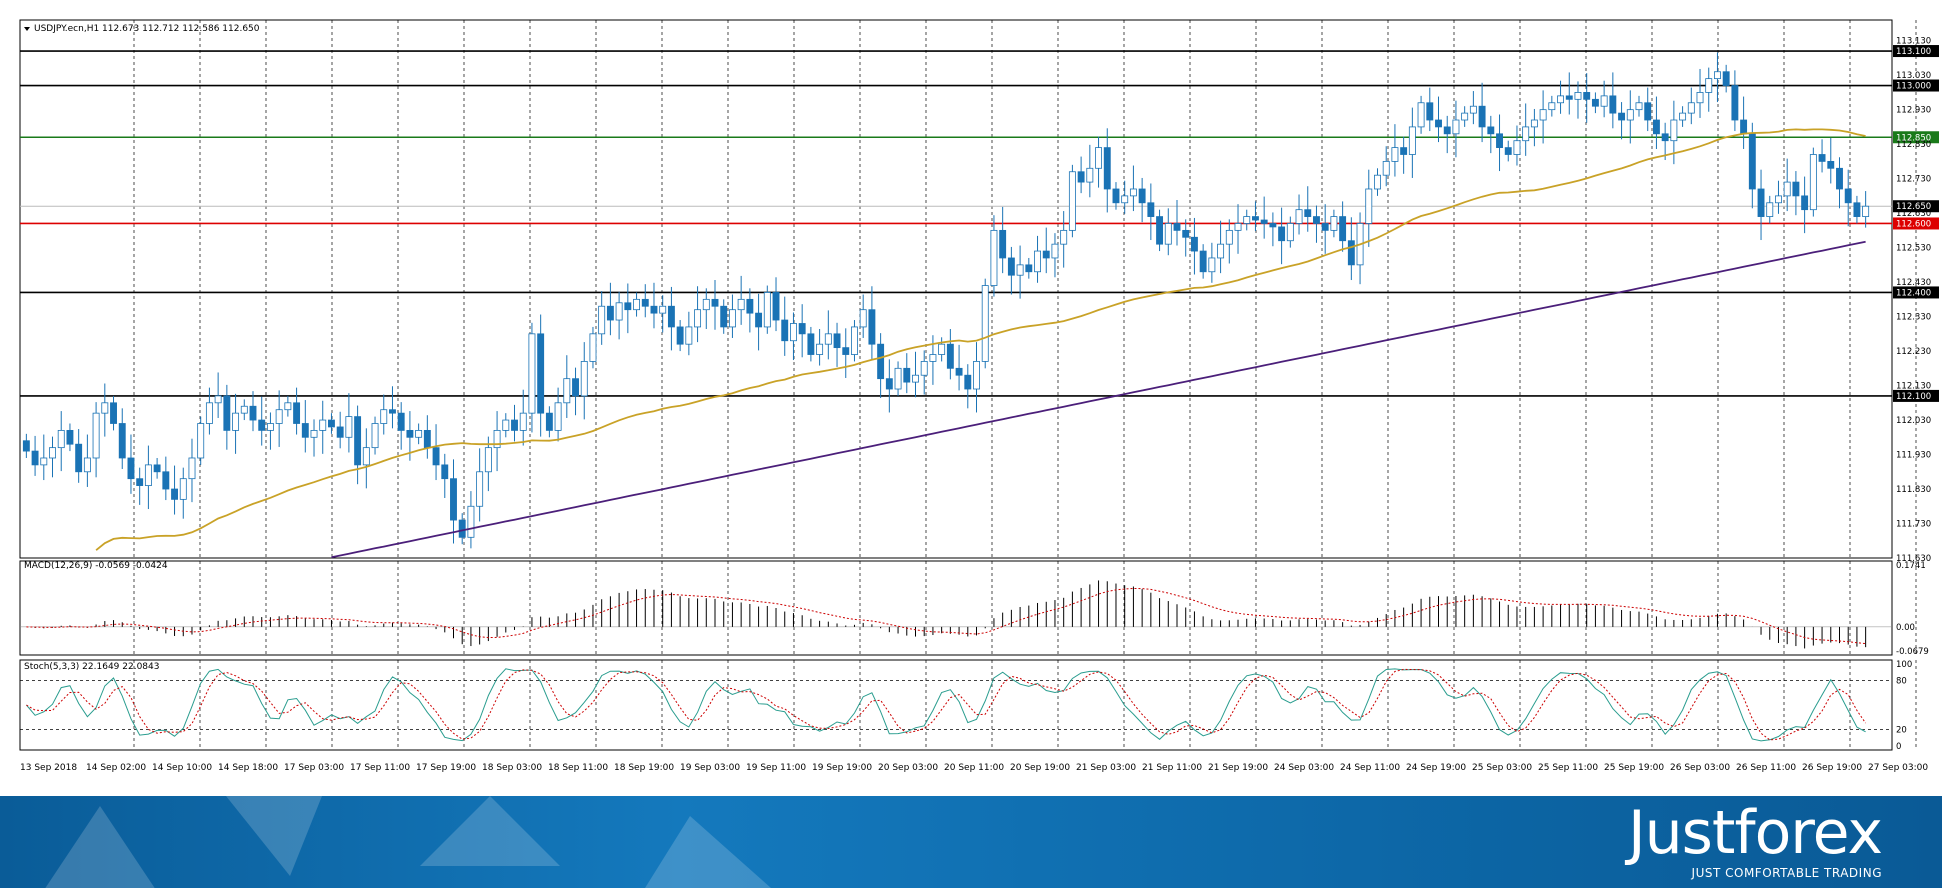 The width and height of the screenshot is (1942, 888). I want to click on level-tag, so click(1916, 51).